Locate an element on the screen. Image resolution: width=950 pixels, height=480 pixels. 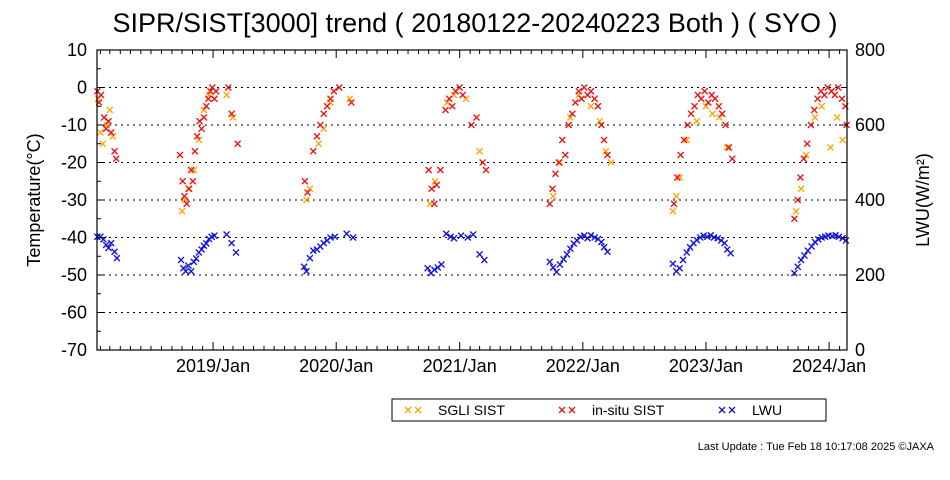
y-tick-label: -70 is located at coordinates (74, 350).